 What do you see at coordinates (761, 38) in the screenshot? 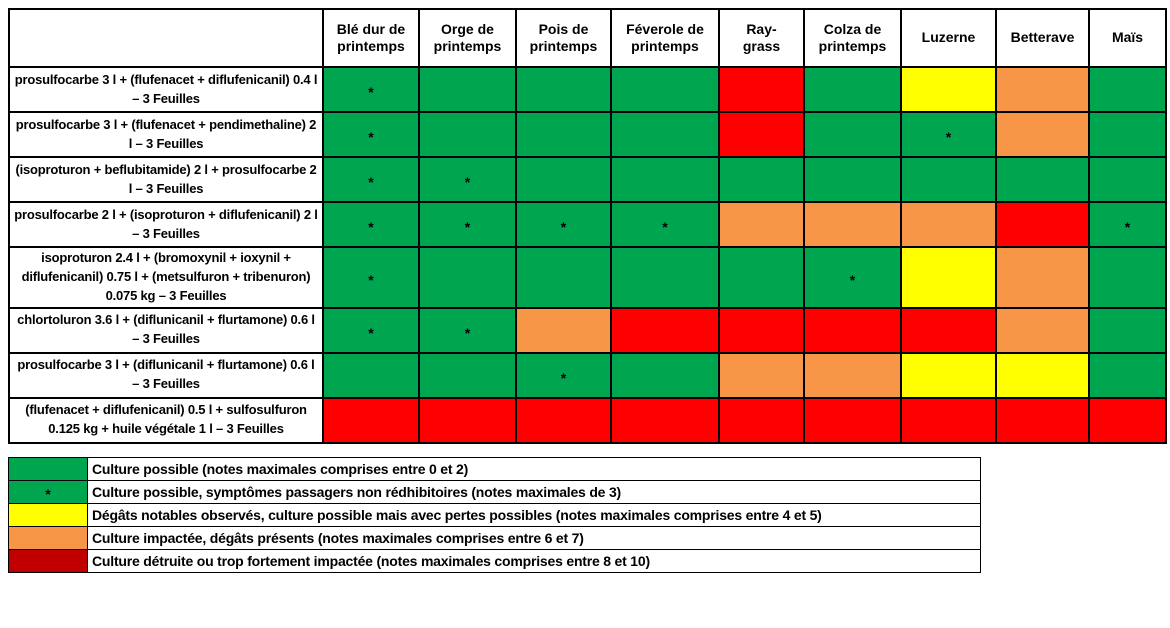
I see `column-header: Ray- grass` at bounding box center [761, 38].